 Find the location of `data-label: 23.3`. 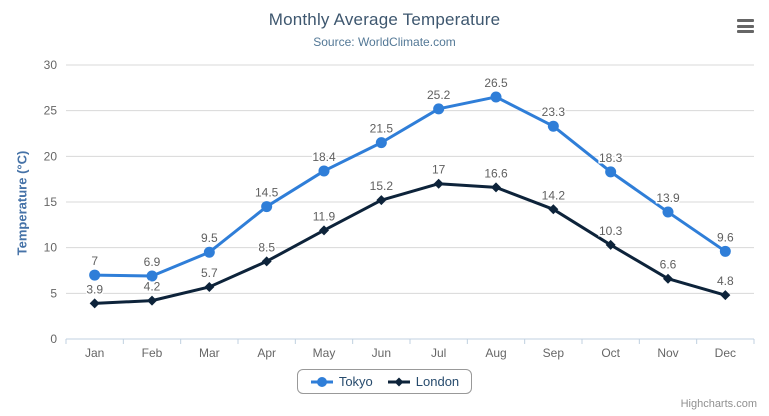

data-label: 23.3 is located at coordinates (554, 112).